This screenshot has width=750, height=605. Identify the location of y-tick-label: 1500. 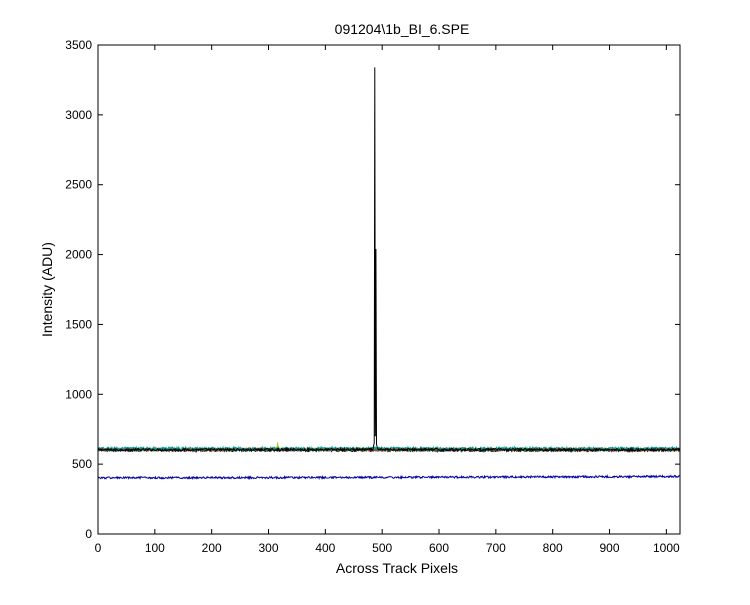
(78, 324).